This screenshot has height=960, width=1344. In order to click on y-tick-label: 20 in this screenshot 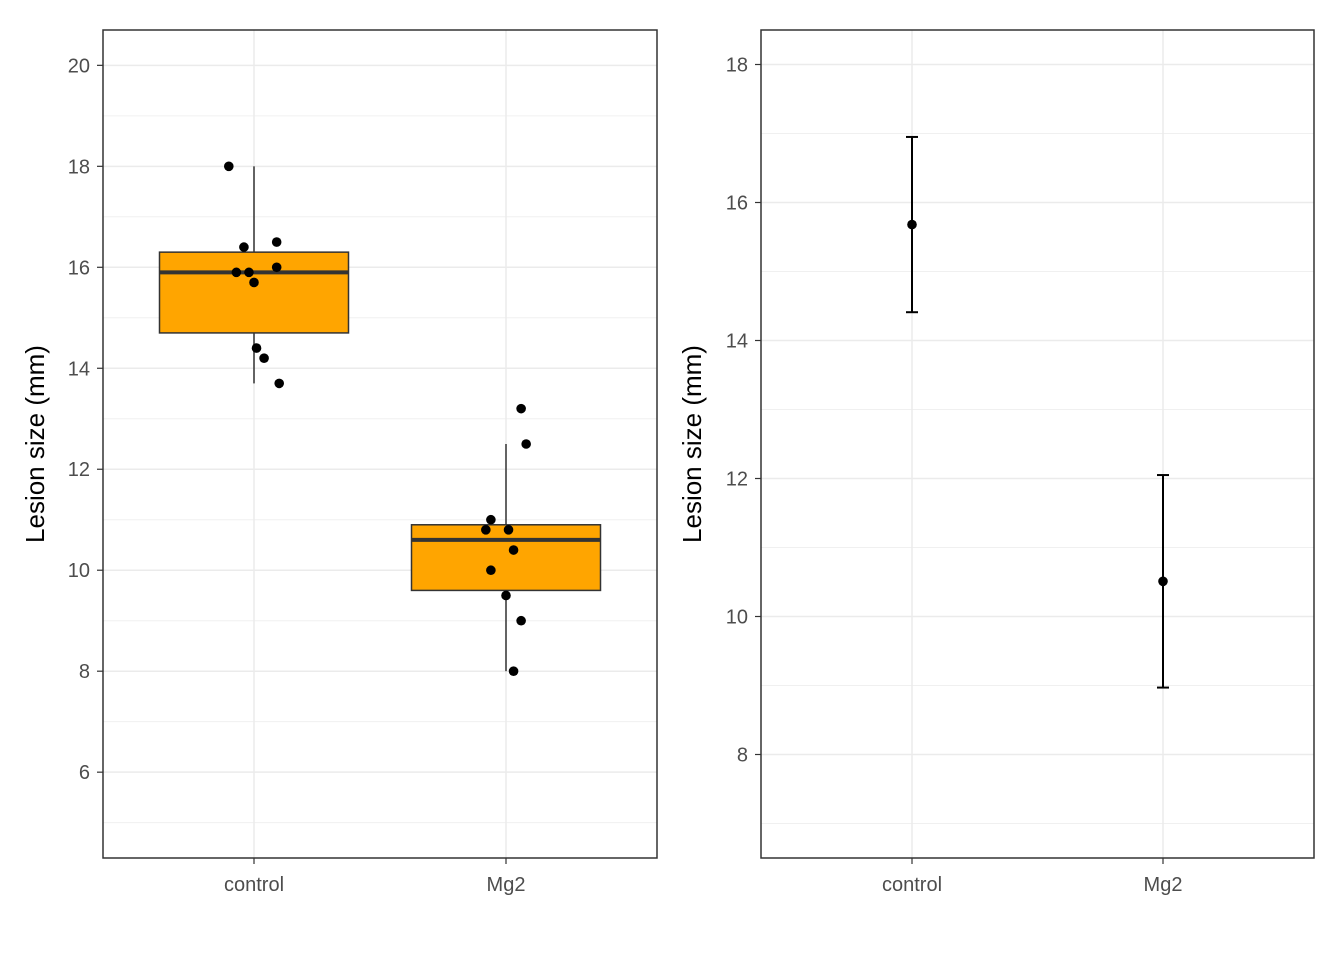, I will do `click(79, 66)`.